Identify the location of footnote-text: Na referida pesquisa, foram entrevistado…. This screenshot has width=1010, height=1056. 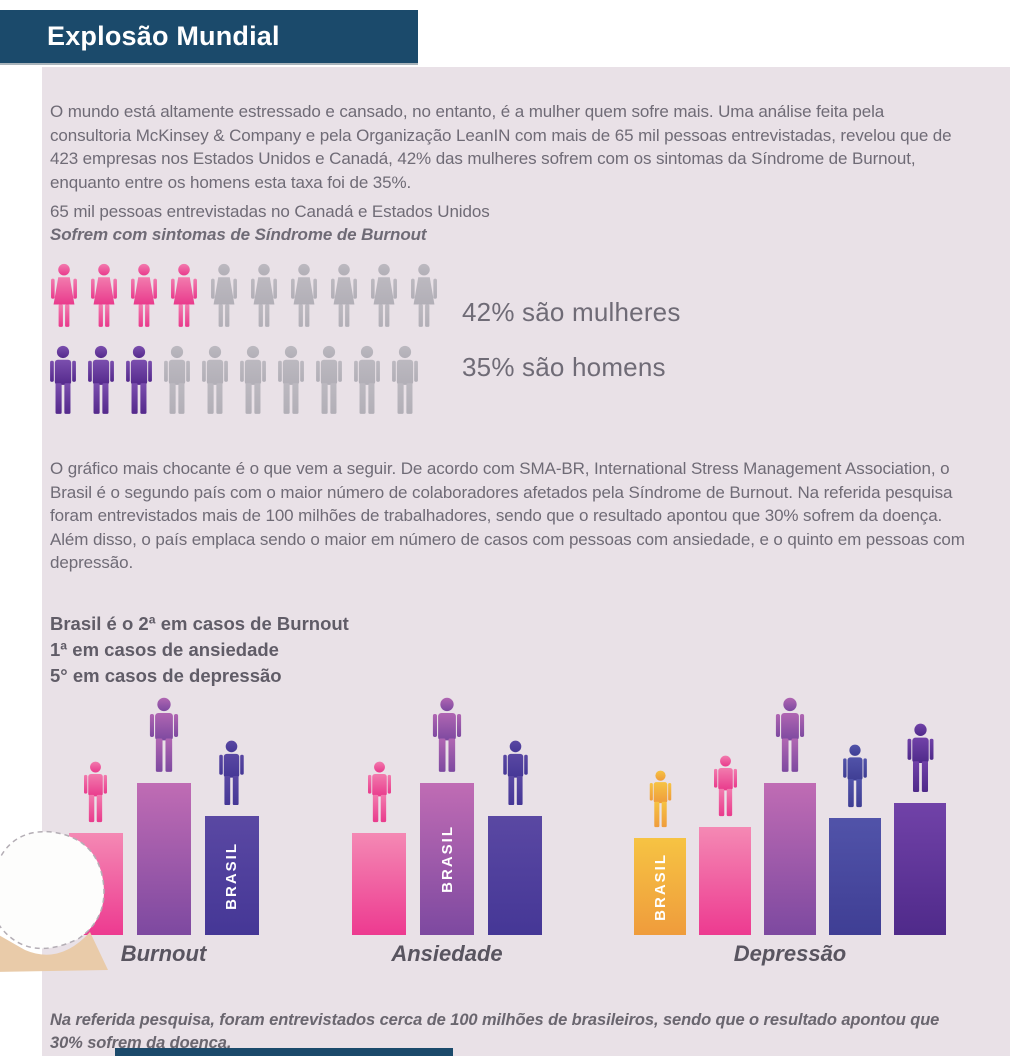
(495, 1031).